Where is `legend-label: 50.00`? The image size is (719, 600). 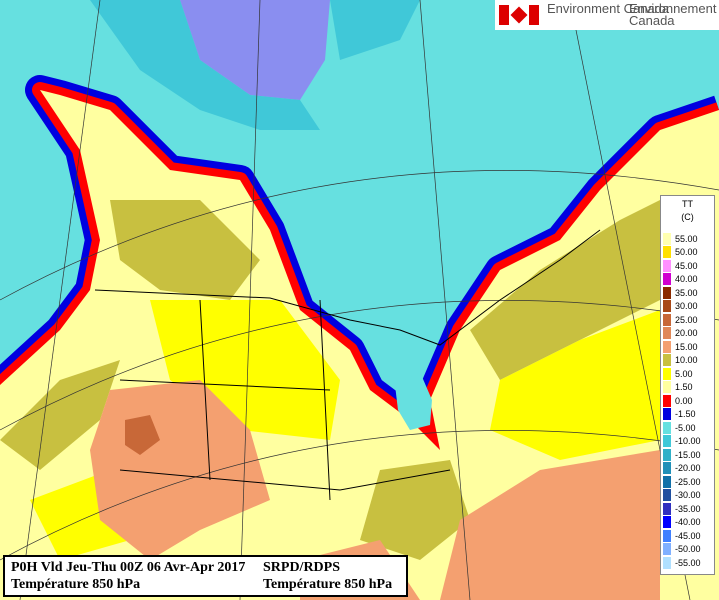
legend-label: 50.00 is located at coordinates (686, 252).